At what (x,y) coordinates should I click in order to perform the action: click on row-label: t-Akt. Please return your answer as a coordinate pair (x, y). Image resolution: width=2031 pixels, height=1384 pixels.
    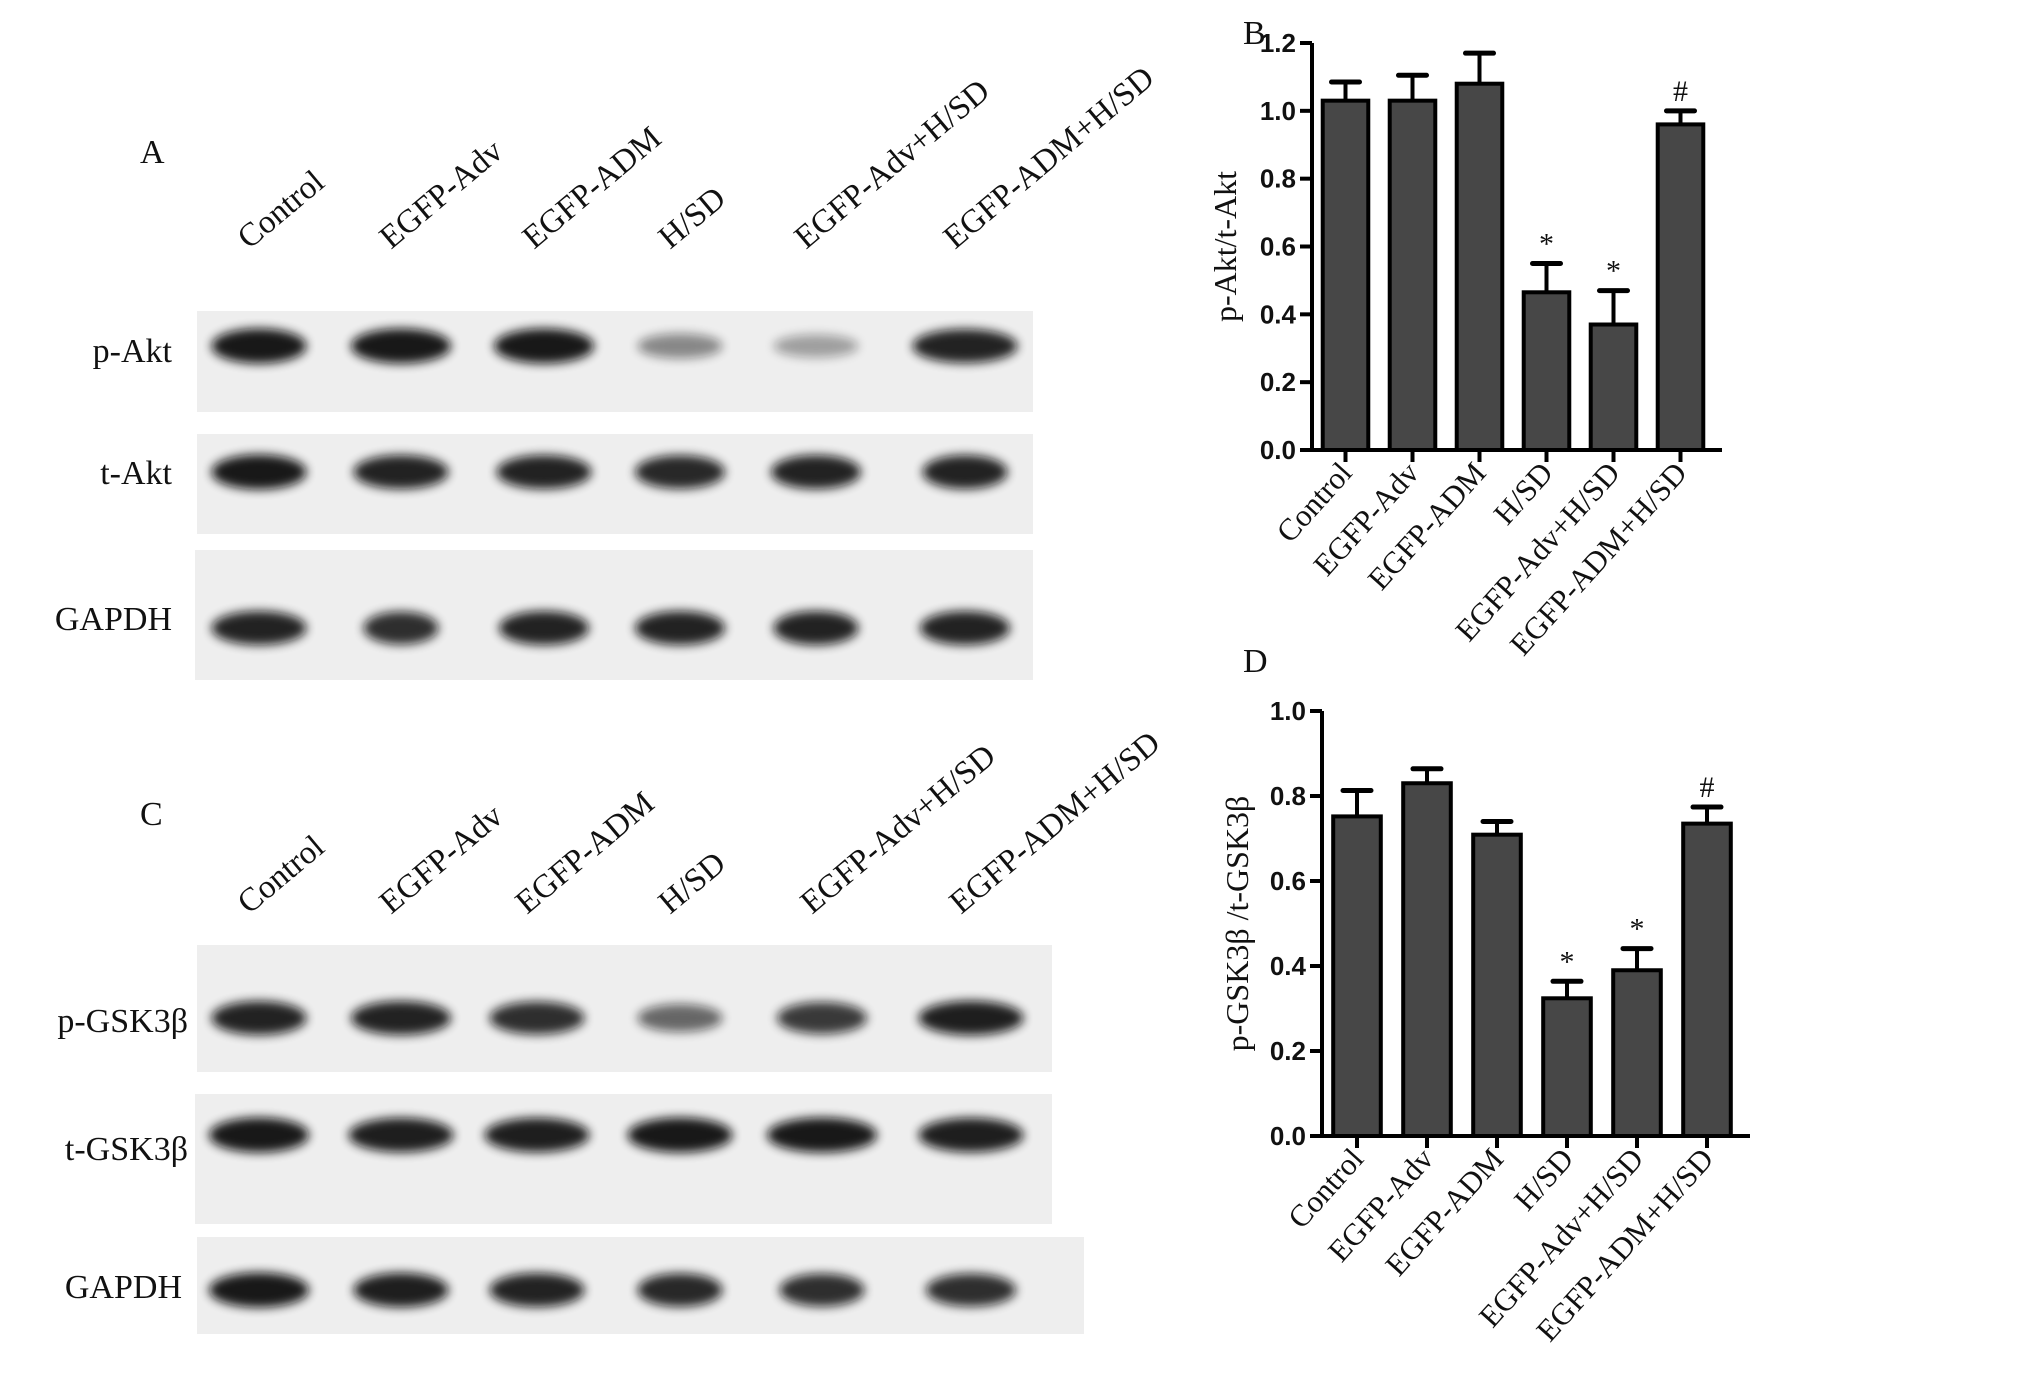
    Looking at the image, I should click on (136, 473).